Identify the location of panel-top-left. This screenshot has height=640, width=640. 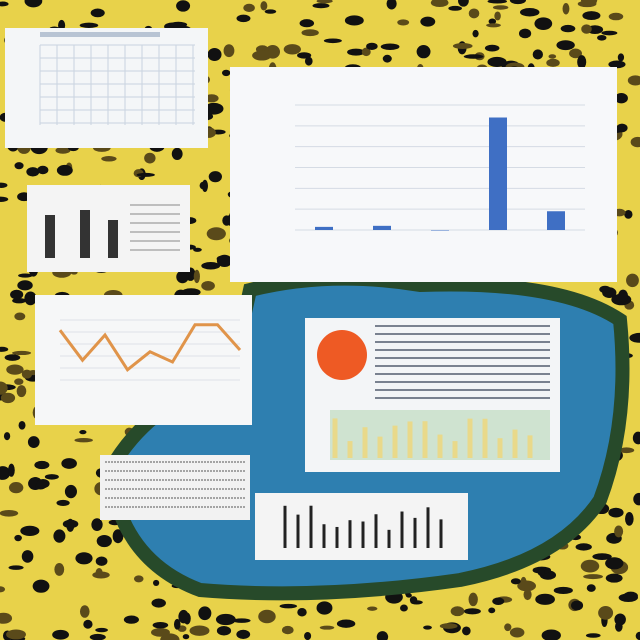
(106, 88).